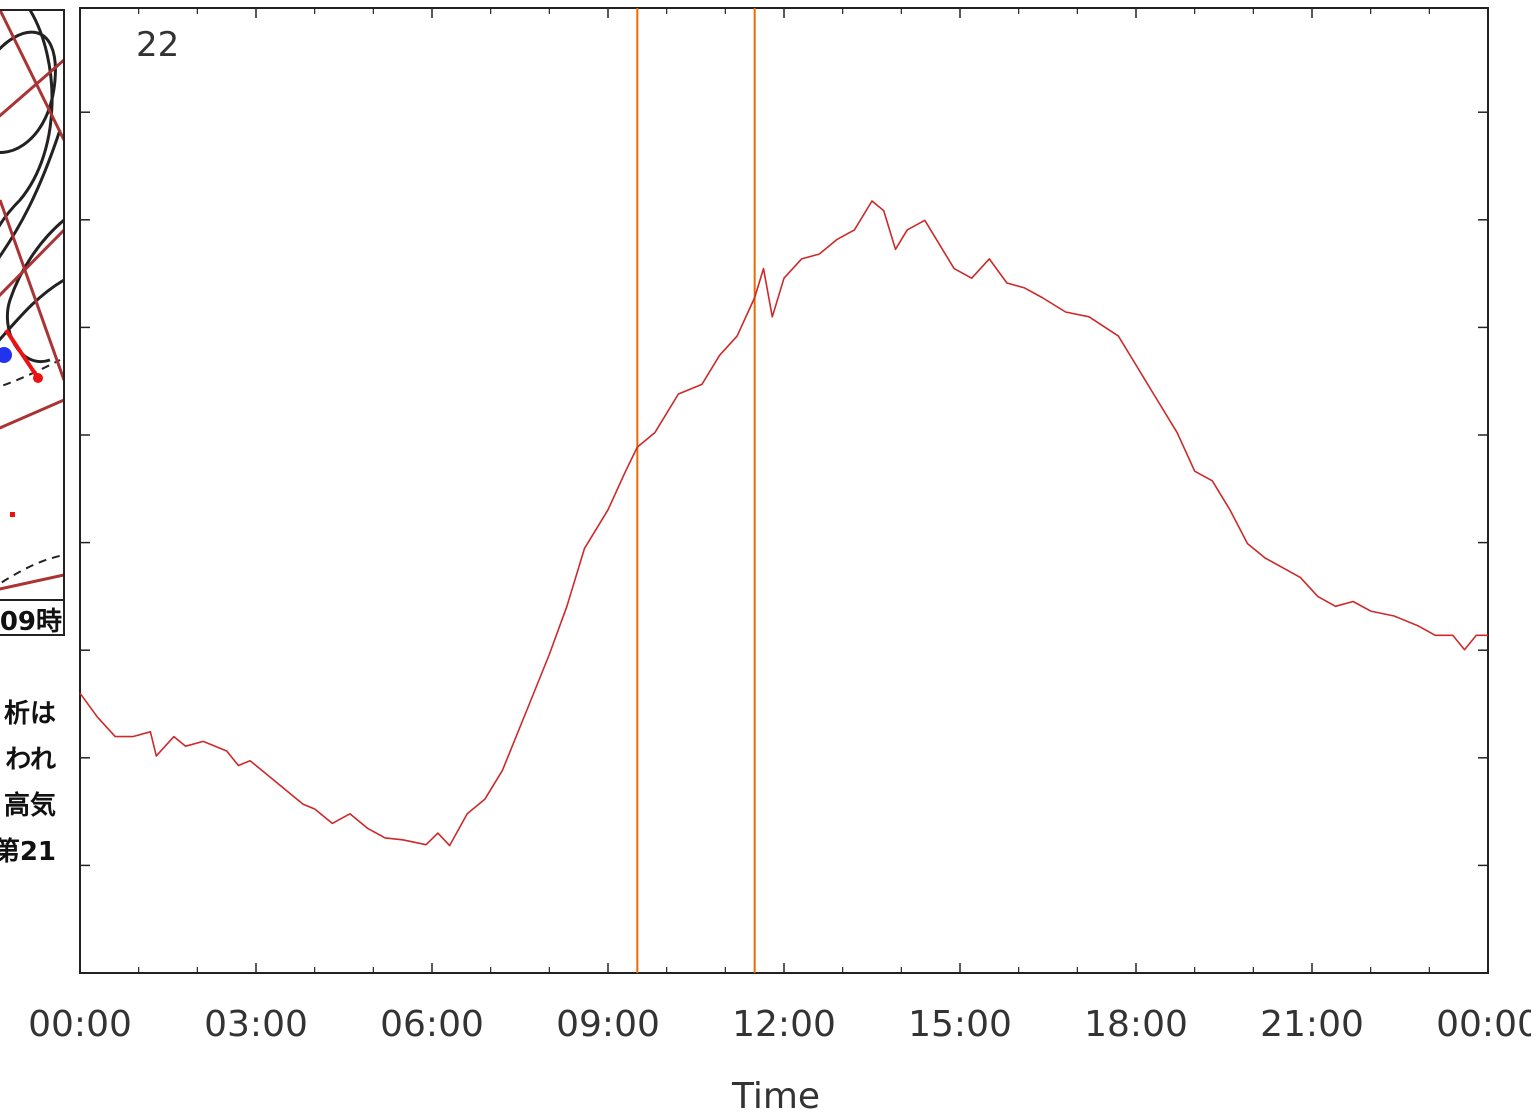  Describe the element at coordinates (960, 1024) in the screenshot. I see `x-tick-label: 15:00` at that location.